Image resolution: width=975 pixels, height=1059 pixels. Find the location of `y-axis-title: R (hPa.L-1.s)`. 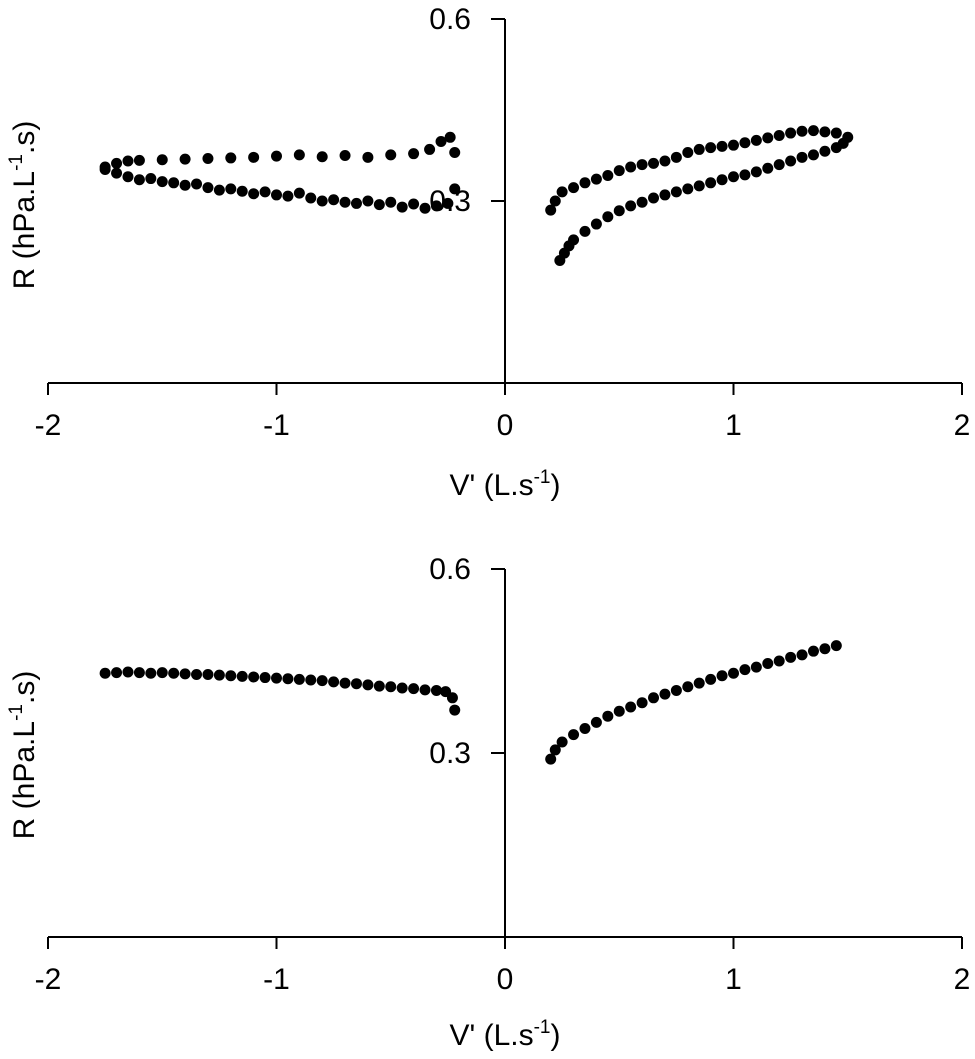

y-axis-title: R (hPa.L-1.s) is located at coordinates (23, 755).